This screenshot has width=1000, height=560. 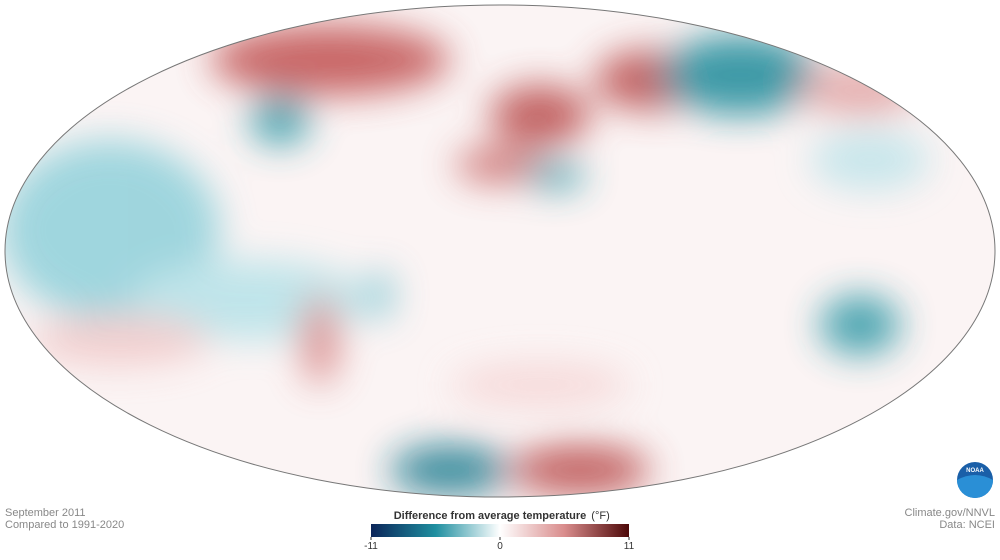 I want to click on tick-label: -11, so click(x=371, y=546).